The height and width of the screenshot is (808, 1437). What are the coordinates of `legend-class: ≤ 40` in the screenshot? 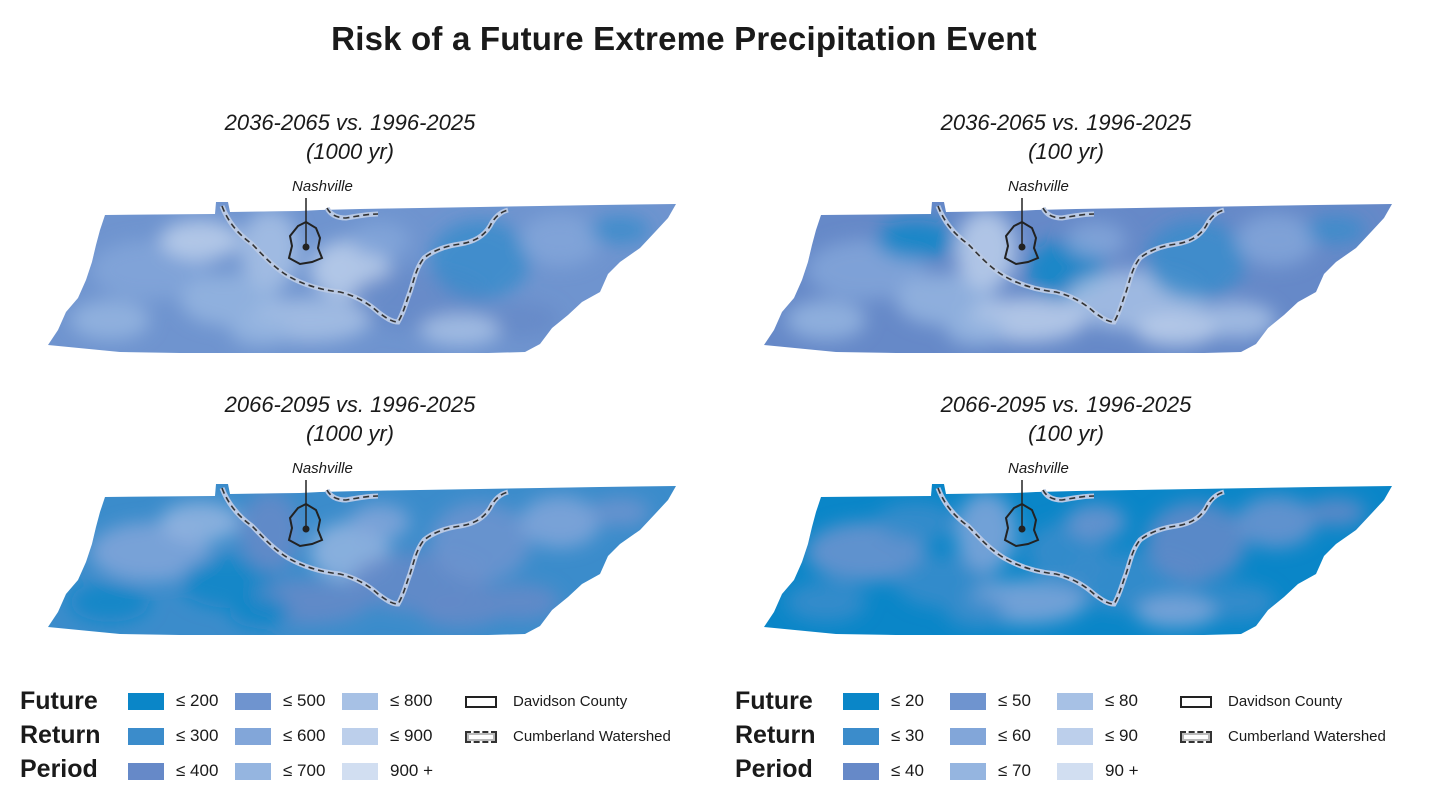 It's located at (883, 771).